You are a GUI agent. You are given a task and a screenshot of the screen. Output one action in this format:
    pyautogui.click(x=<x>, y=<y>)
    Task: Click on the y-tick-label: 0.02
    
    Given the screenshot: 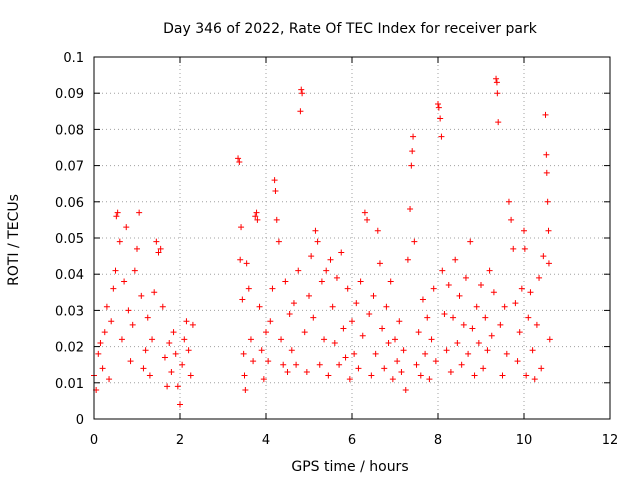 What is the action you would take?
    pyautogui.click(x=69, y=348)
    